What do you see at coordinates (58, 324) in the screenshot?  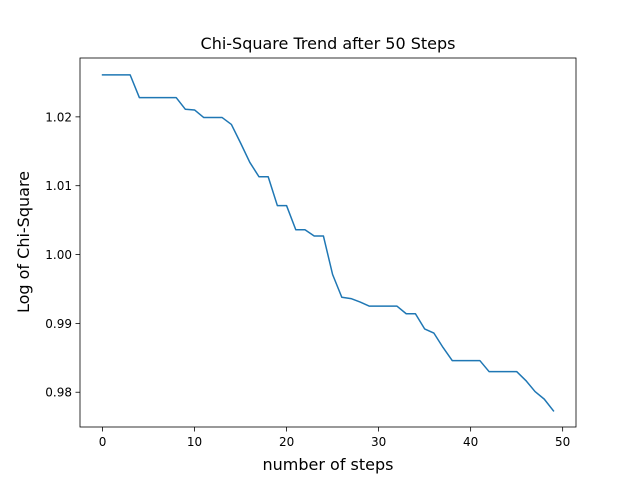 I see `y-tick-label: 0.99` at bounding box center [58, 324].